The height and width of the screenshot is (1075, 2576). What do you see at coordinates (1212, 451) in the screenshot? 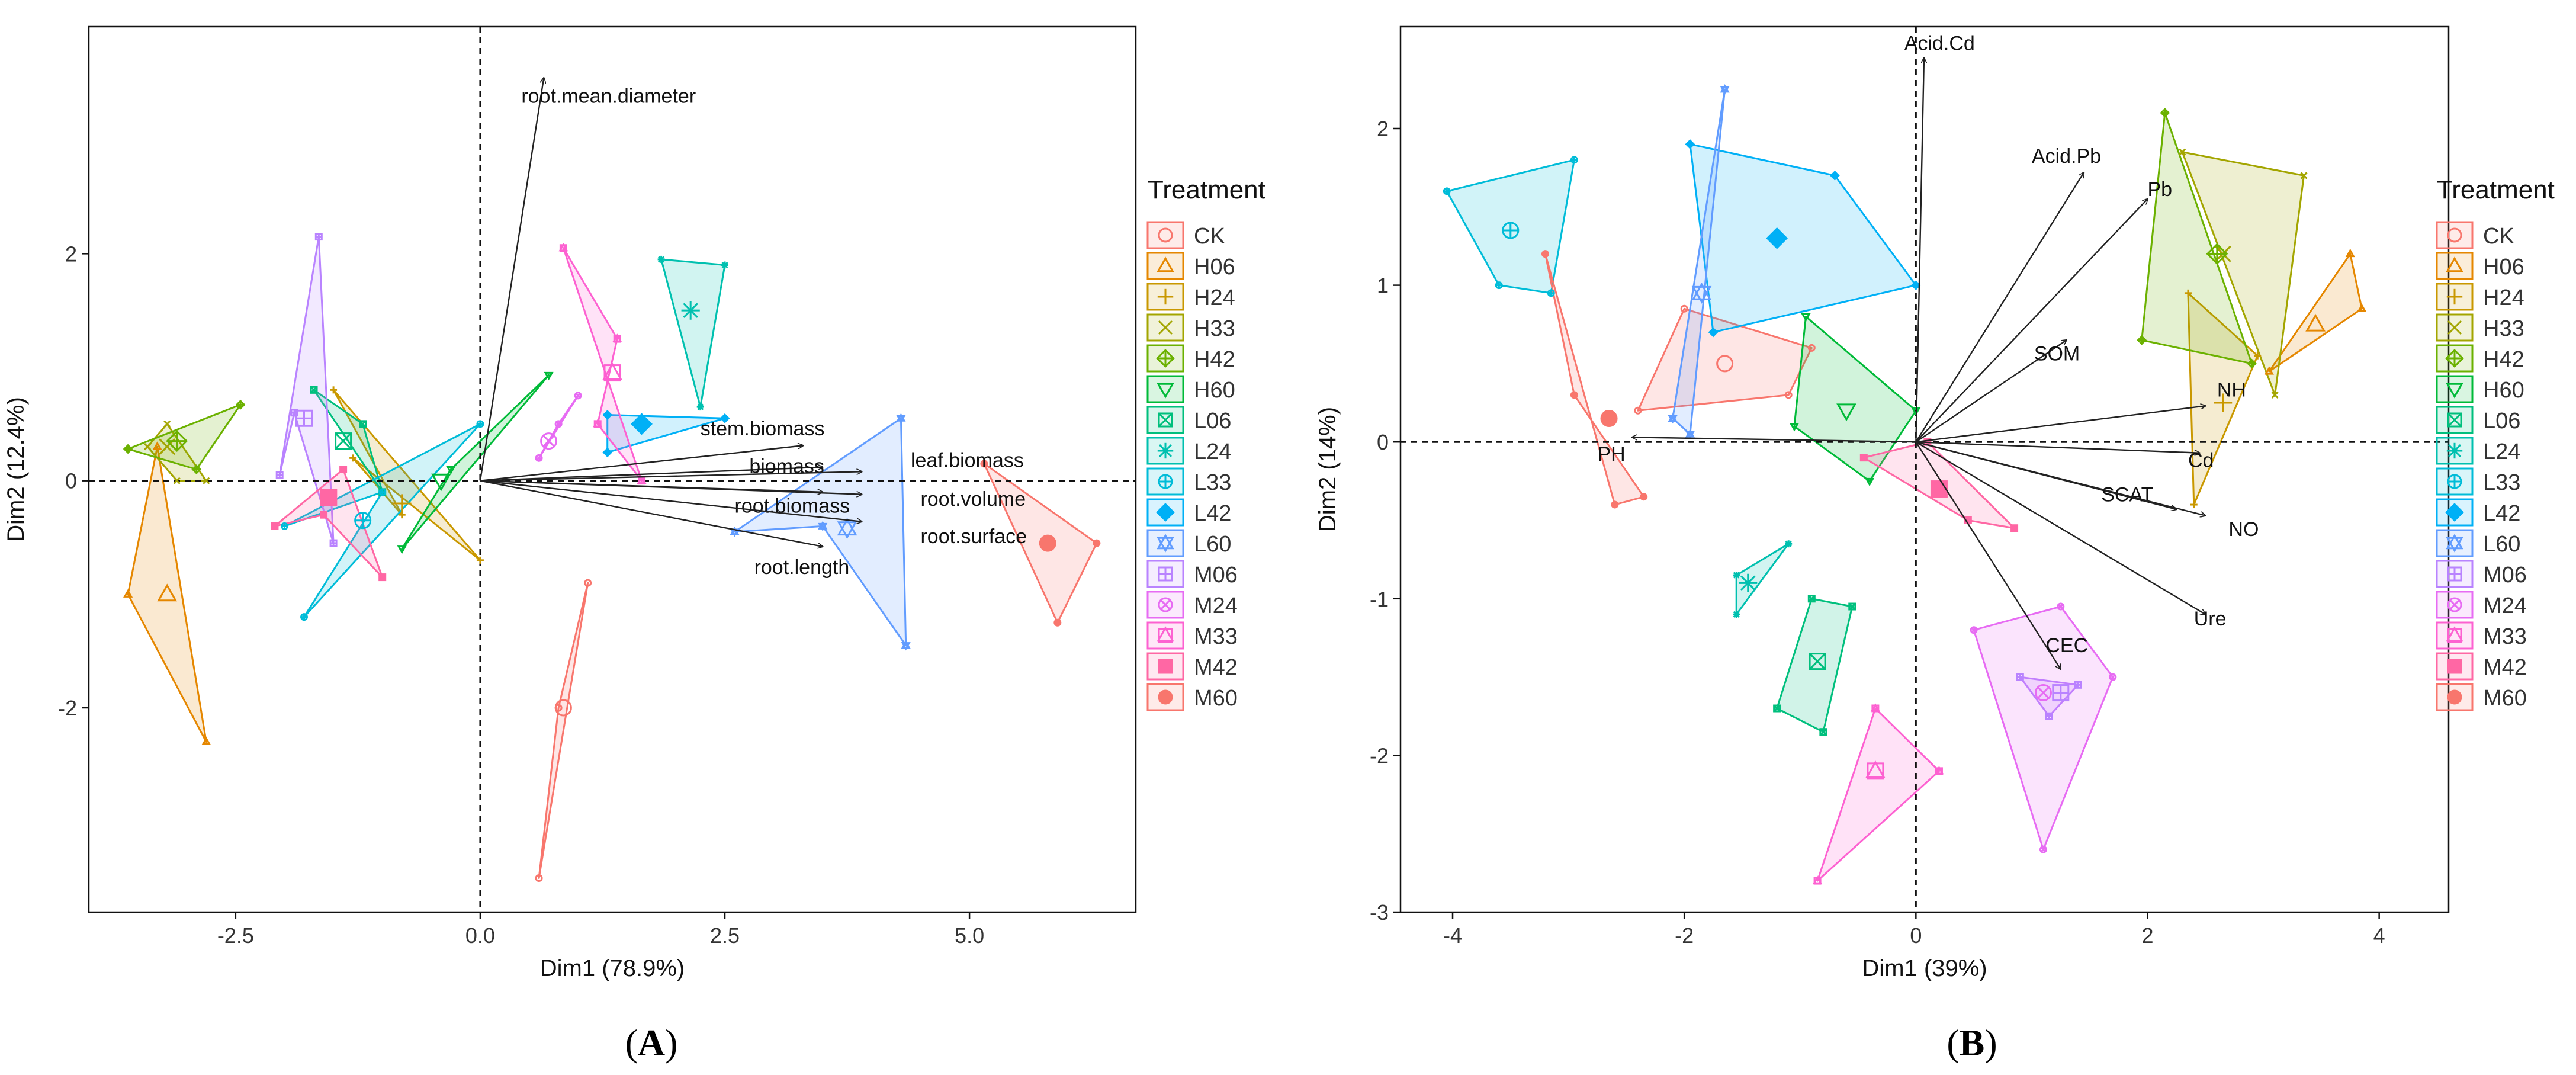
I see `legend-label-l24: L24` at bounding box center [1212, 451].